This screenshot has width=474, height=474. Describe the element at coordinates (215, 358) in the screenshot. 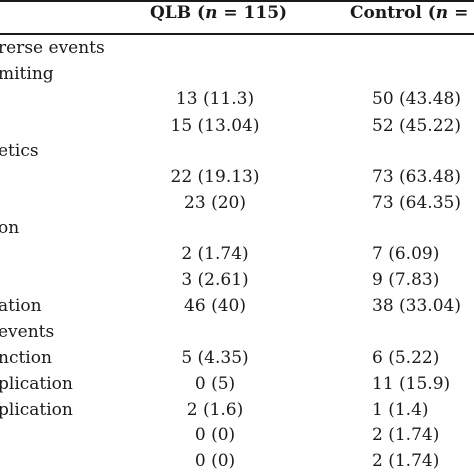

I see `qlb-value: 5 (4.35)` at that location.